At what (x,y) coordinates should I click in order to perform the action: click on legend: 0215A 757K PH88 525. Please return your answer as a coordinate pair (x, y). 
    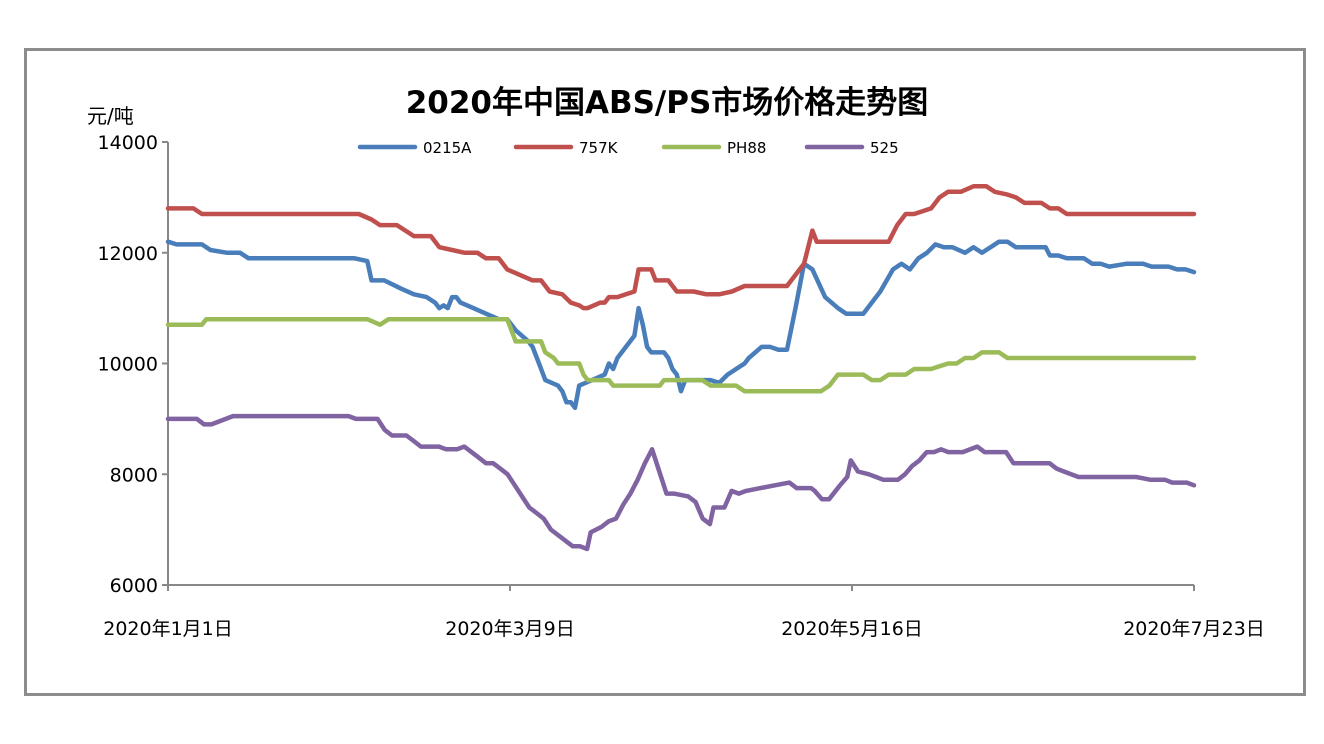
    Looking at the image, I should click on (628, 148).